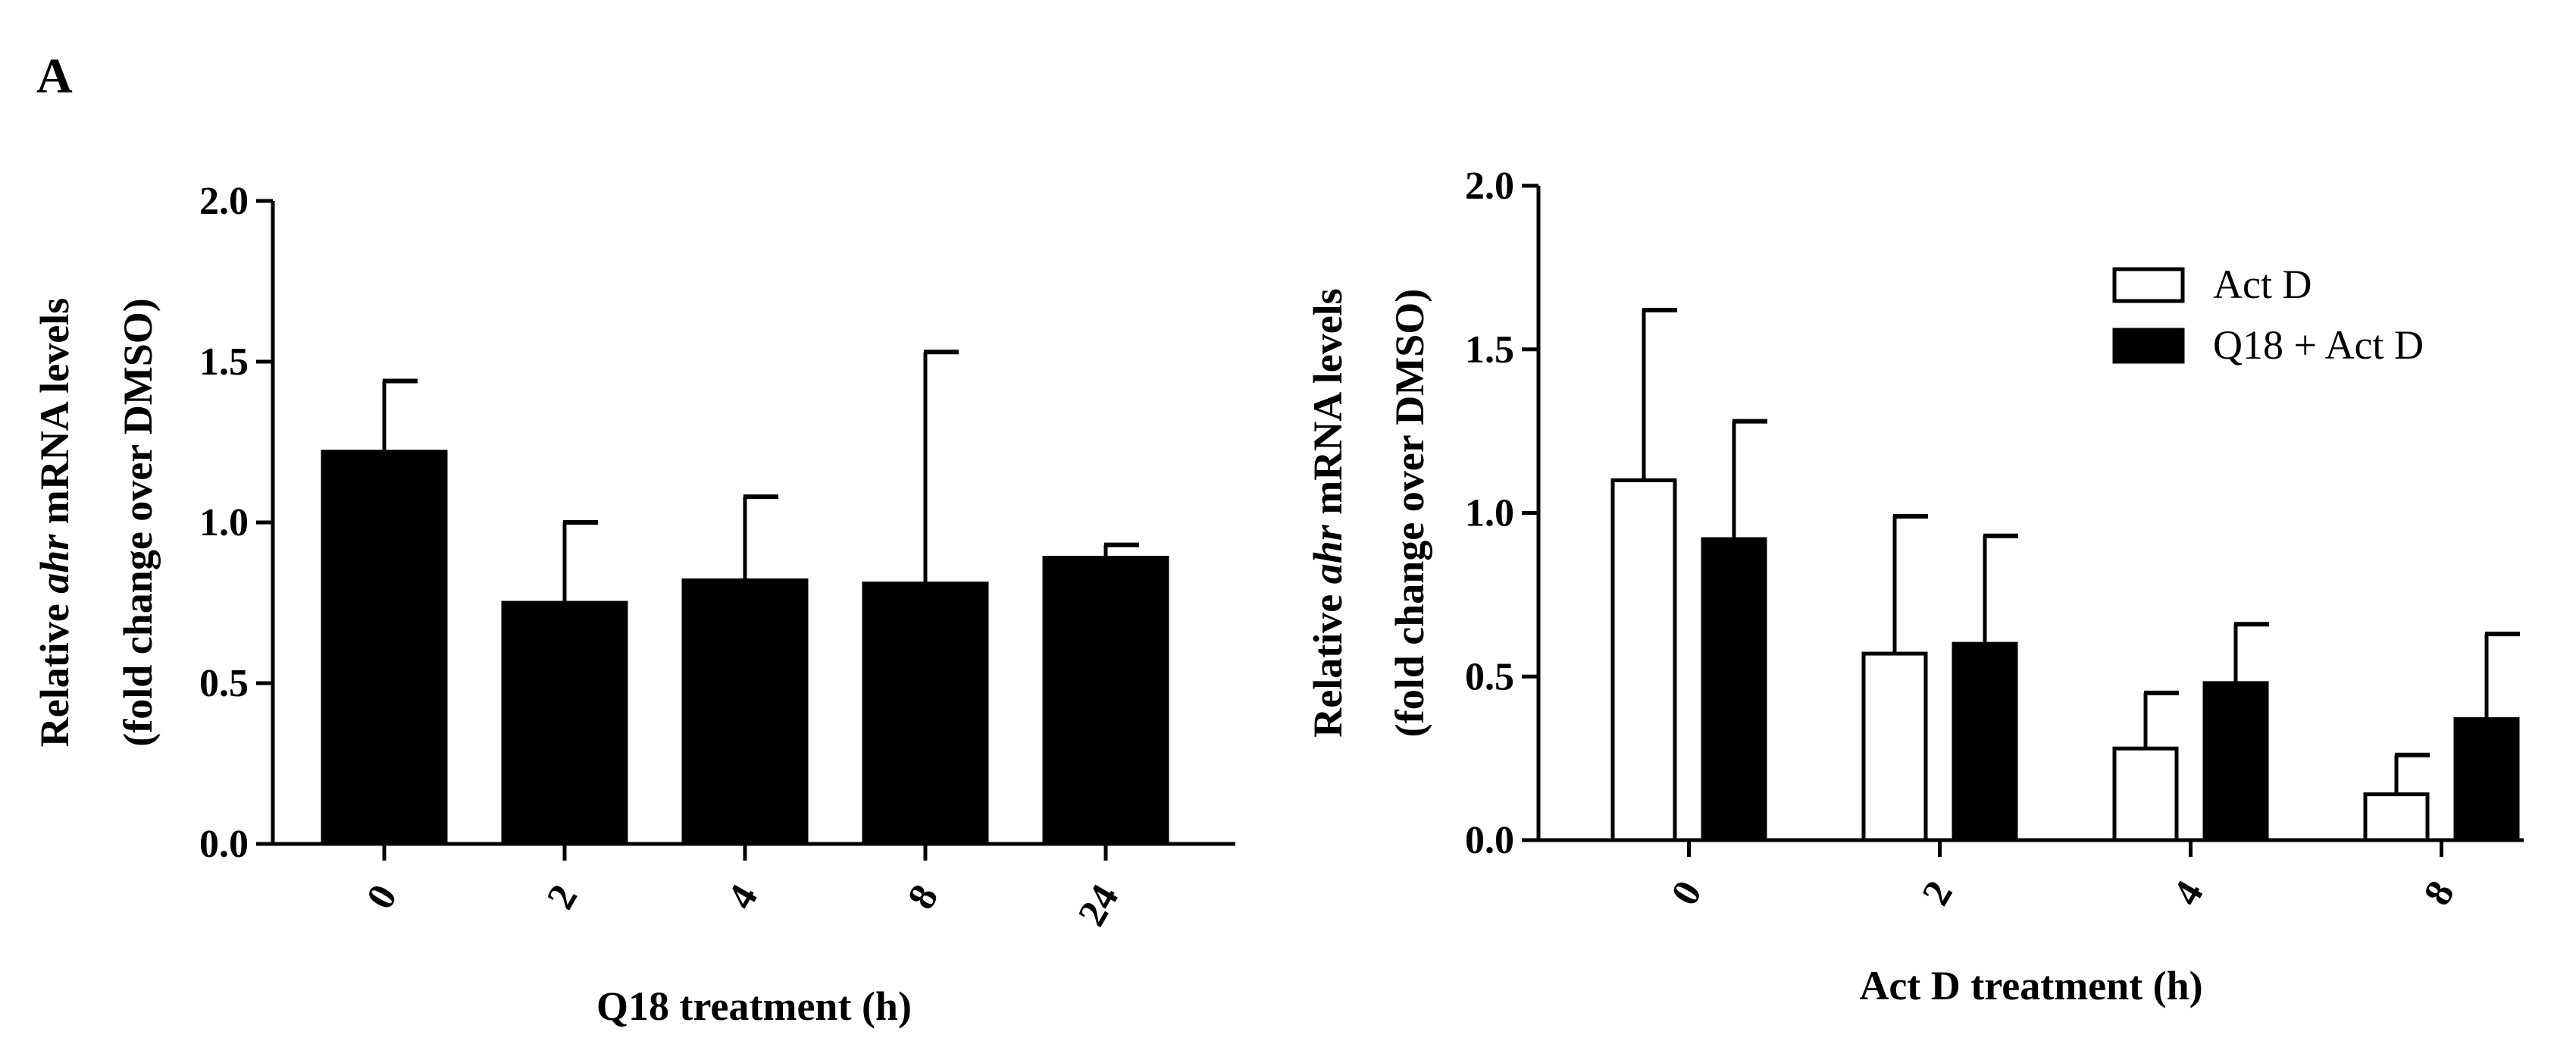  I want to click on legend-label: Act D, so click(2263, 284).